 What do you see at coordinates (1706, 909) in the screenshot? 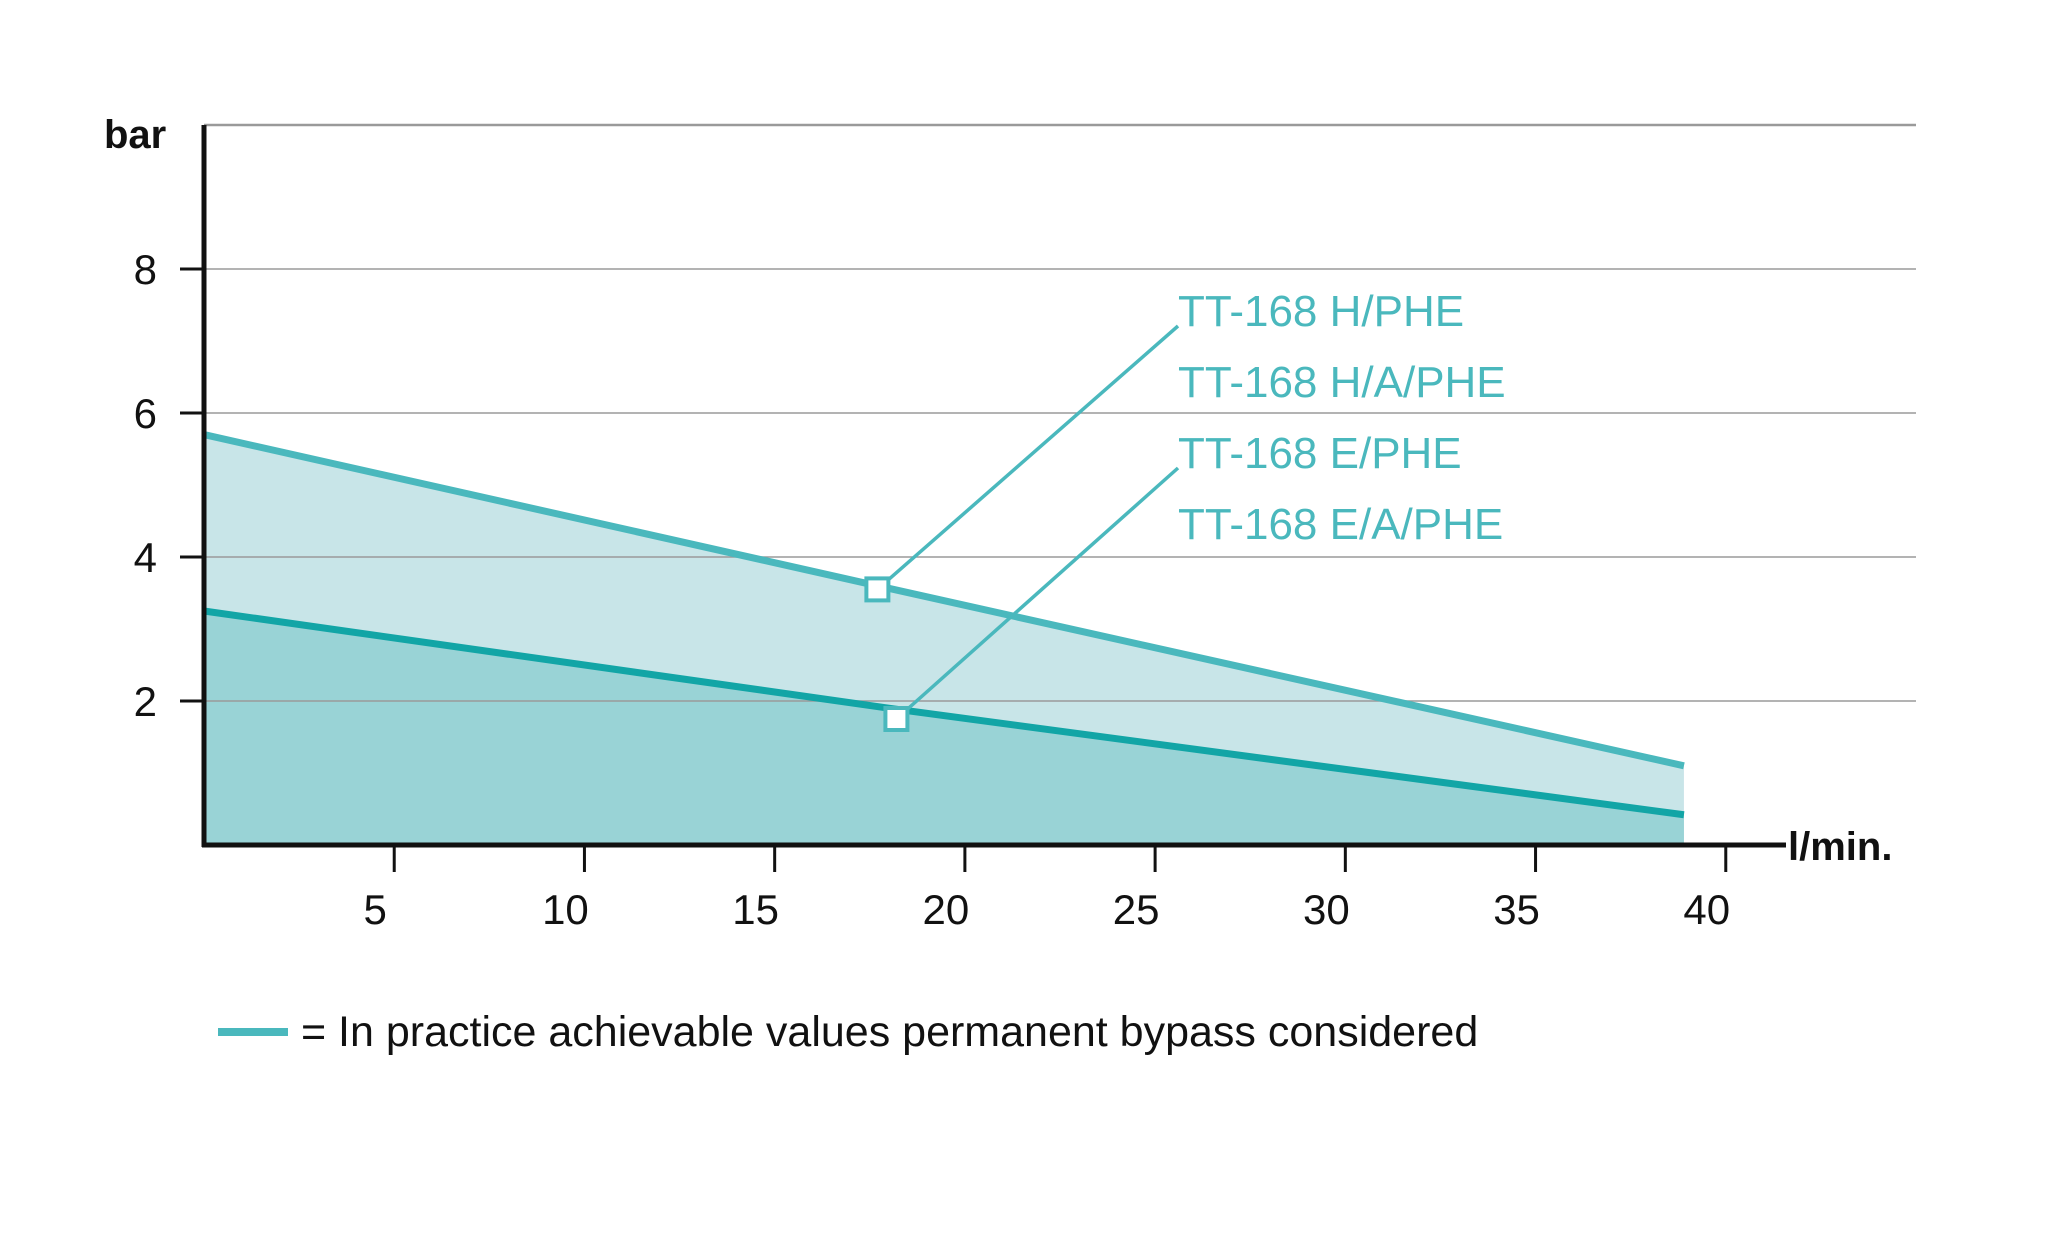
I see `x-tick-label-40: 40` at bounding box center [1706, 909].